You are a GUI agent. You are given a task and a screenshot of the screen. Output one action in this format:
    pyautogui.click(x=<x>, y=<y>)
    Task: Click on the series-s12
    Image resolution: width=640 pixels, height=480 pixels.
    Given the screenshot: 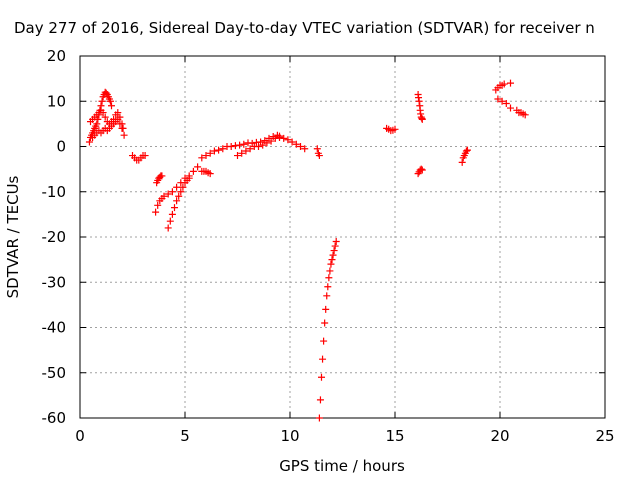 What is the action you would take?
    pyautogui.click(x=327, y=330)
    